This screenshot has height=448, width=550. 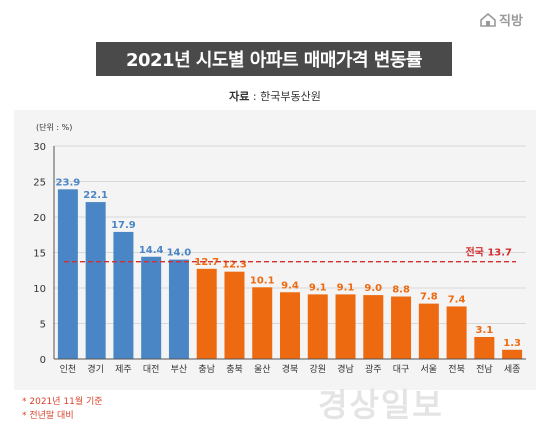 I want to click on data-label: 14.0, so click(x=179, y=253).